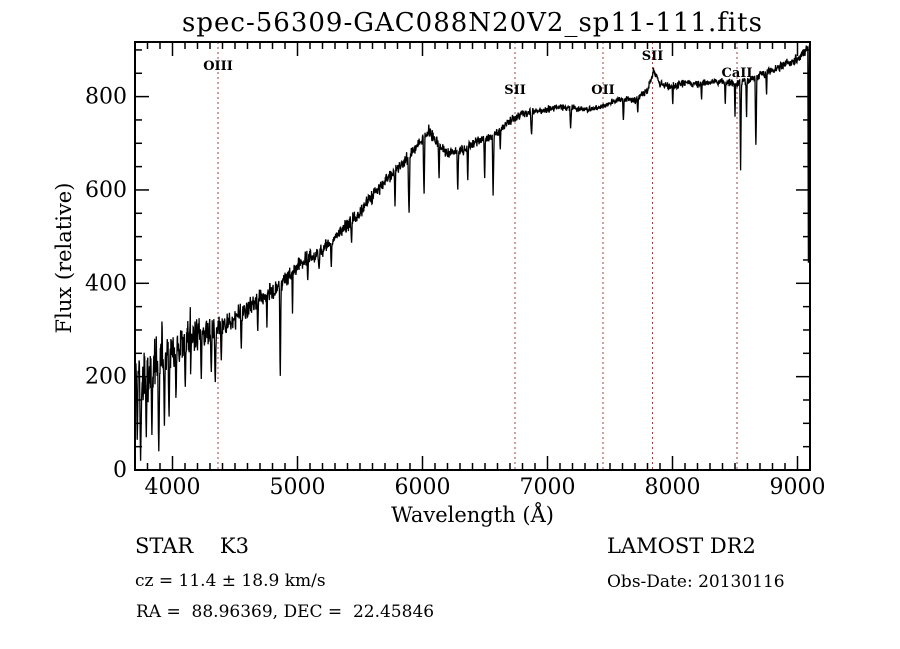 The height and width of the screenshot is (649, 900). Describe the element at coordinates (472, 23) in the screenshot. I see `plot-title: spec-56309-GAC088N20V2_sp11-111.fits` at that location.